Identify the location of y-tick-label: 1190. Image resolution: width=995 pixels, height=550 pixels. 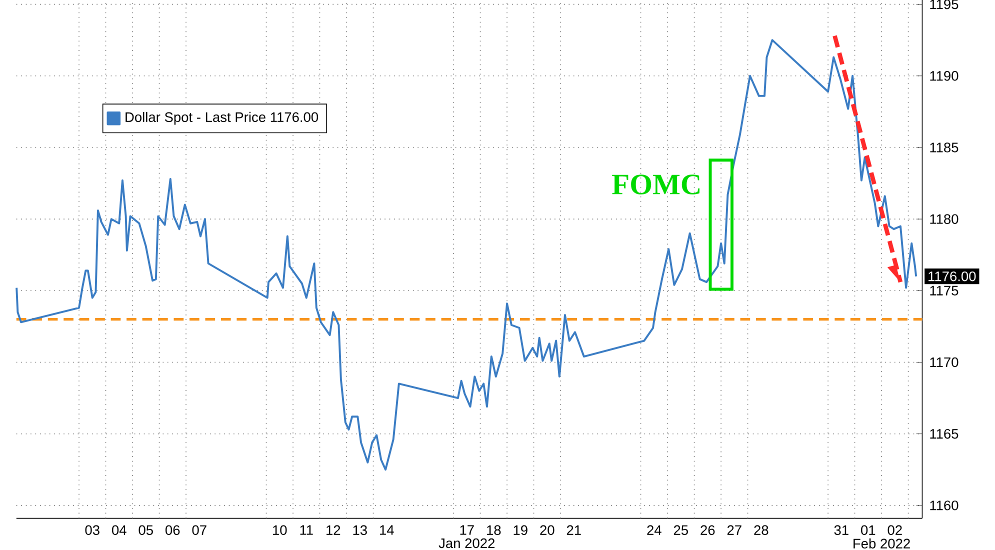
(944, 76).